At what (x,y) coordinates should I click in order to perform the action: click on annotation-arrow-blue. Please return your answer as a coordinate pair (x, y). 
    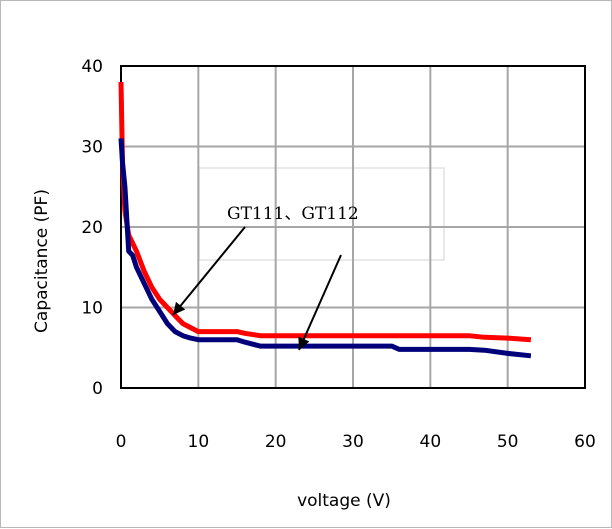
    Looking at the image, I should click on (320, 302).